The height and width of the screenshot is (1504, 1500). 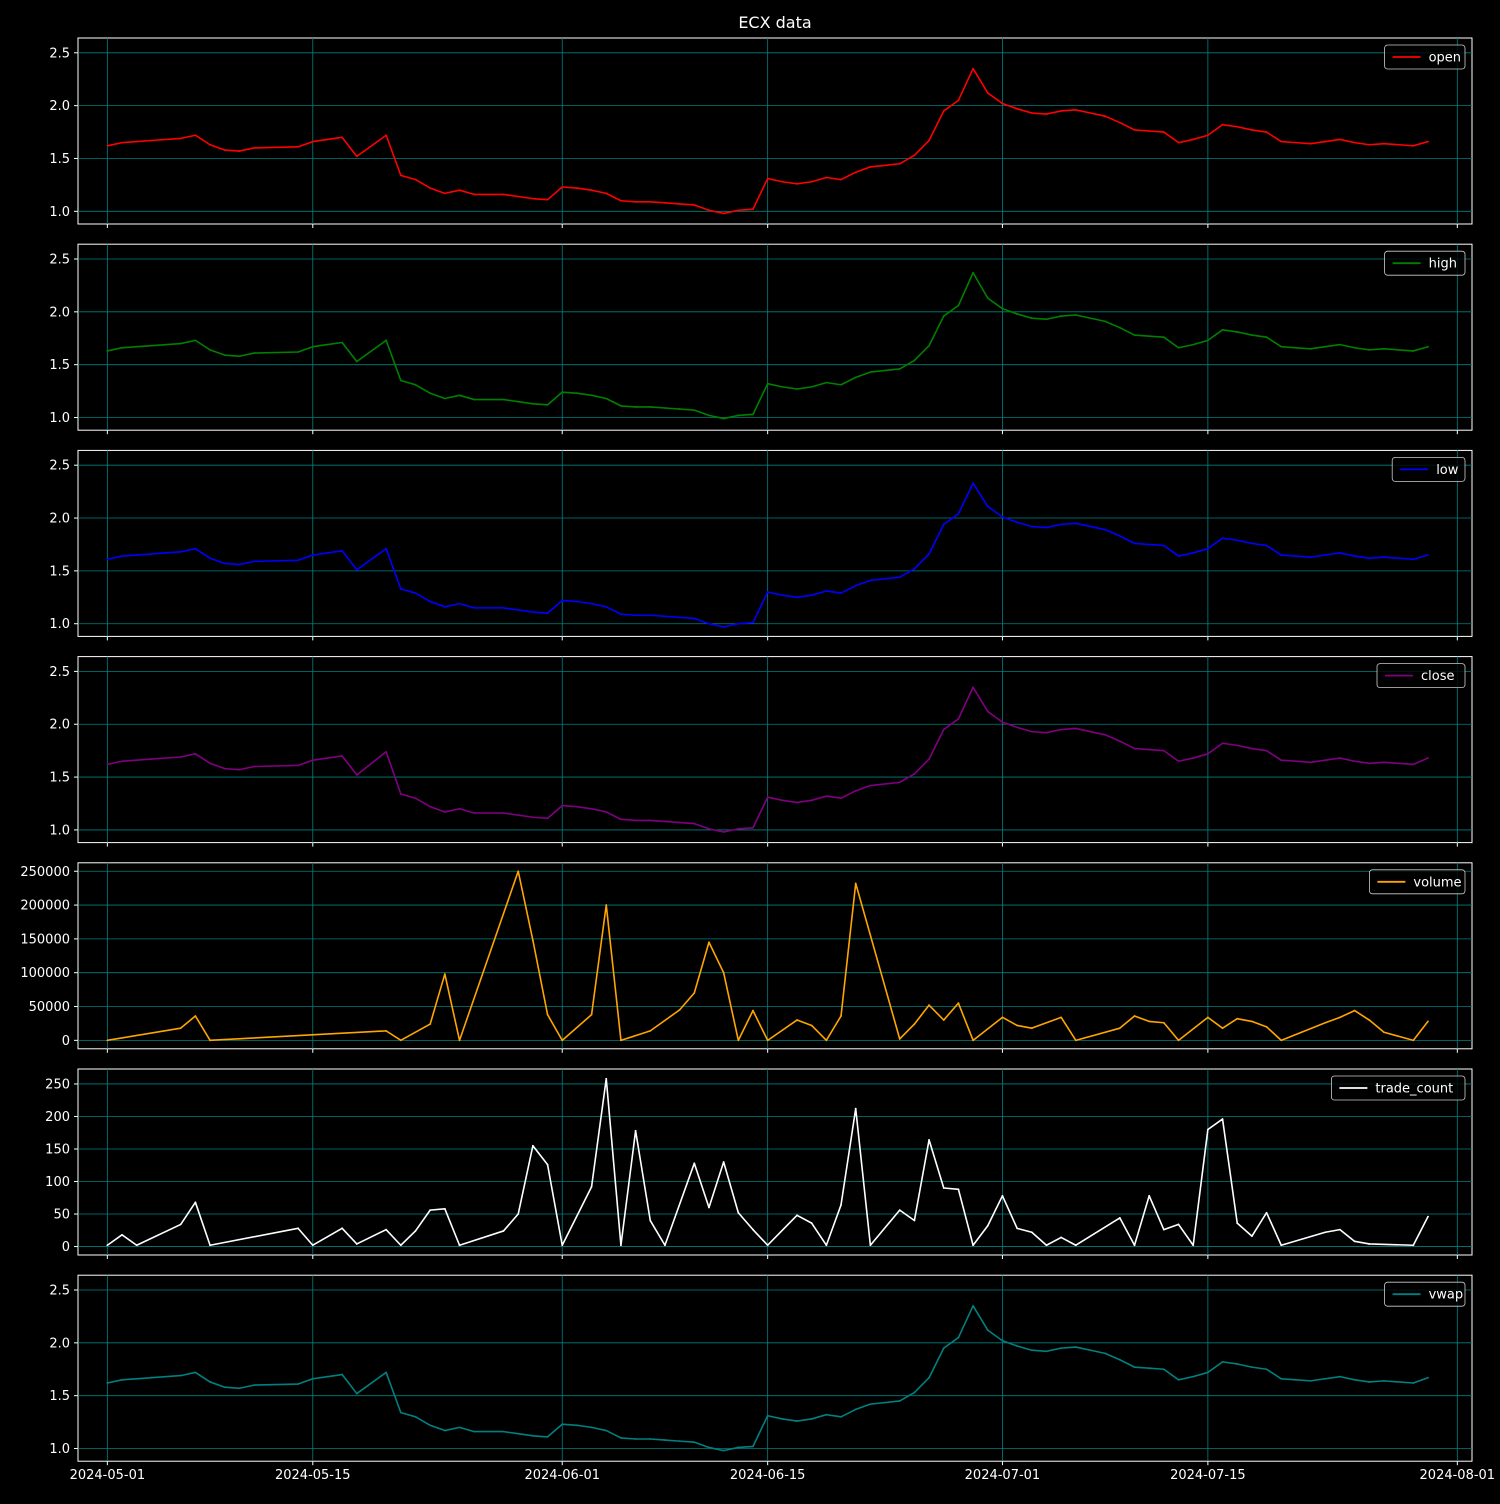 I want to click on x-tick-label: 2024-06-01, so click(x=562, y=1475).